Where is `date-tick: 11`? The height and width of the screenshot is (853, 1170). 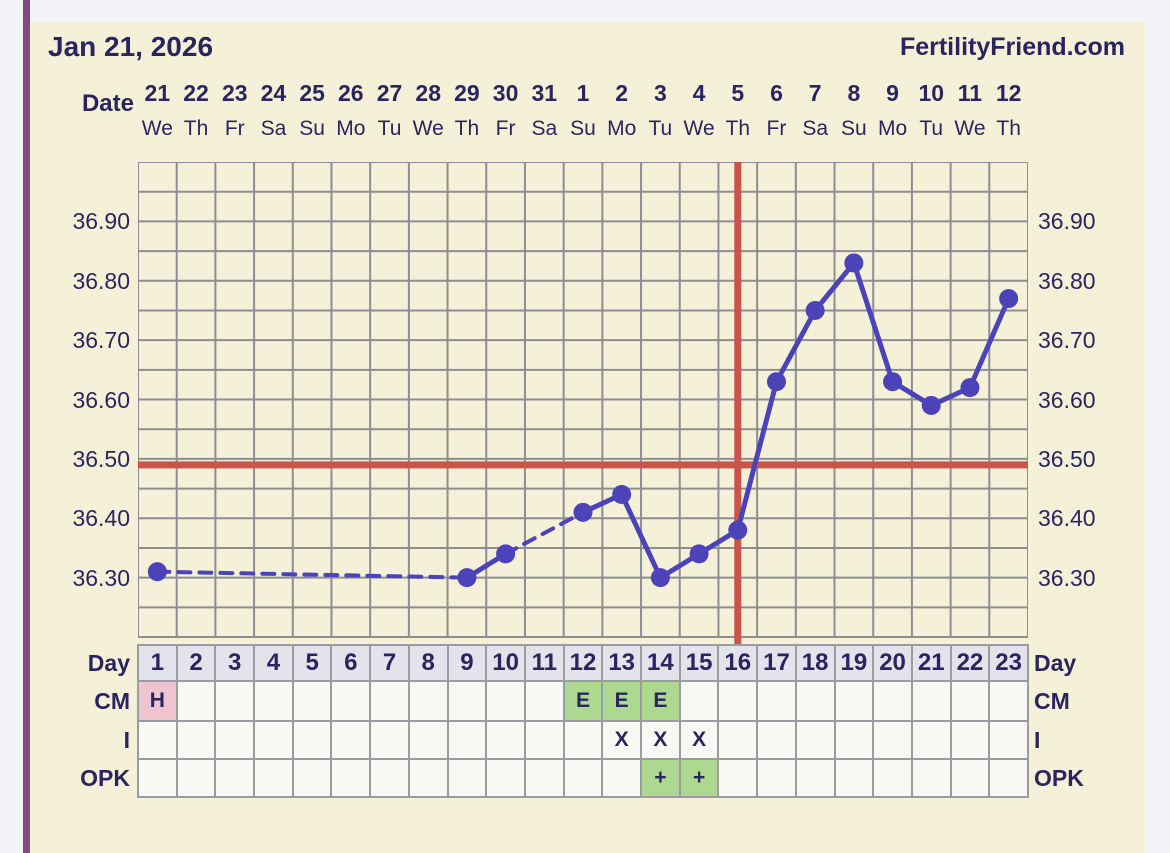 date-tick: 11 is located at coordinates (970, 93).